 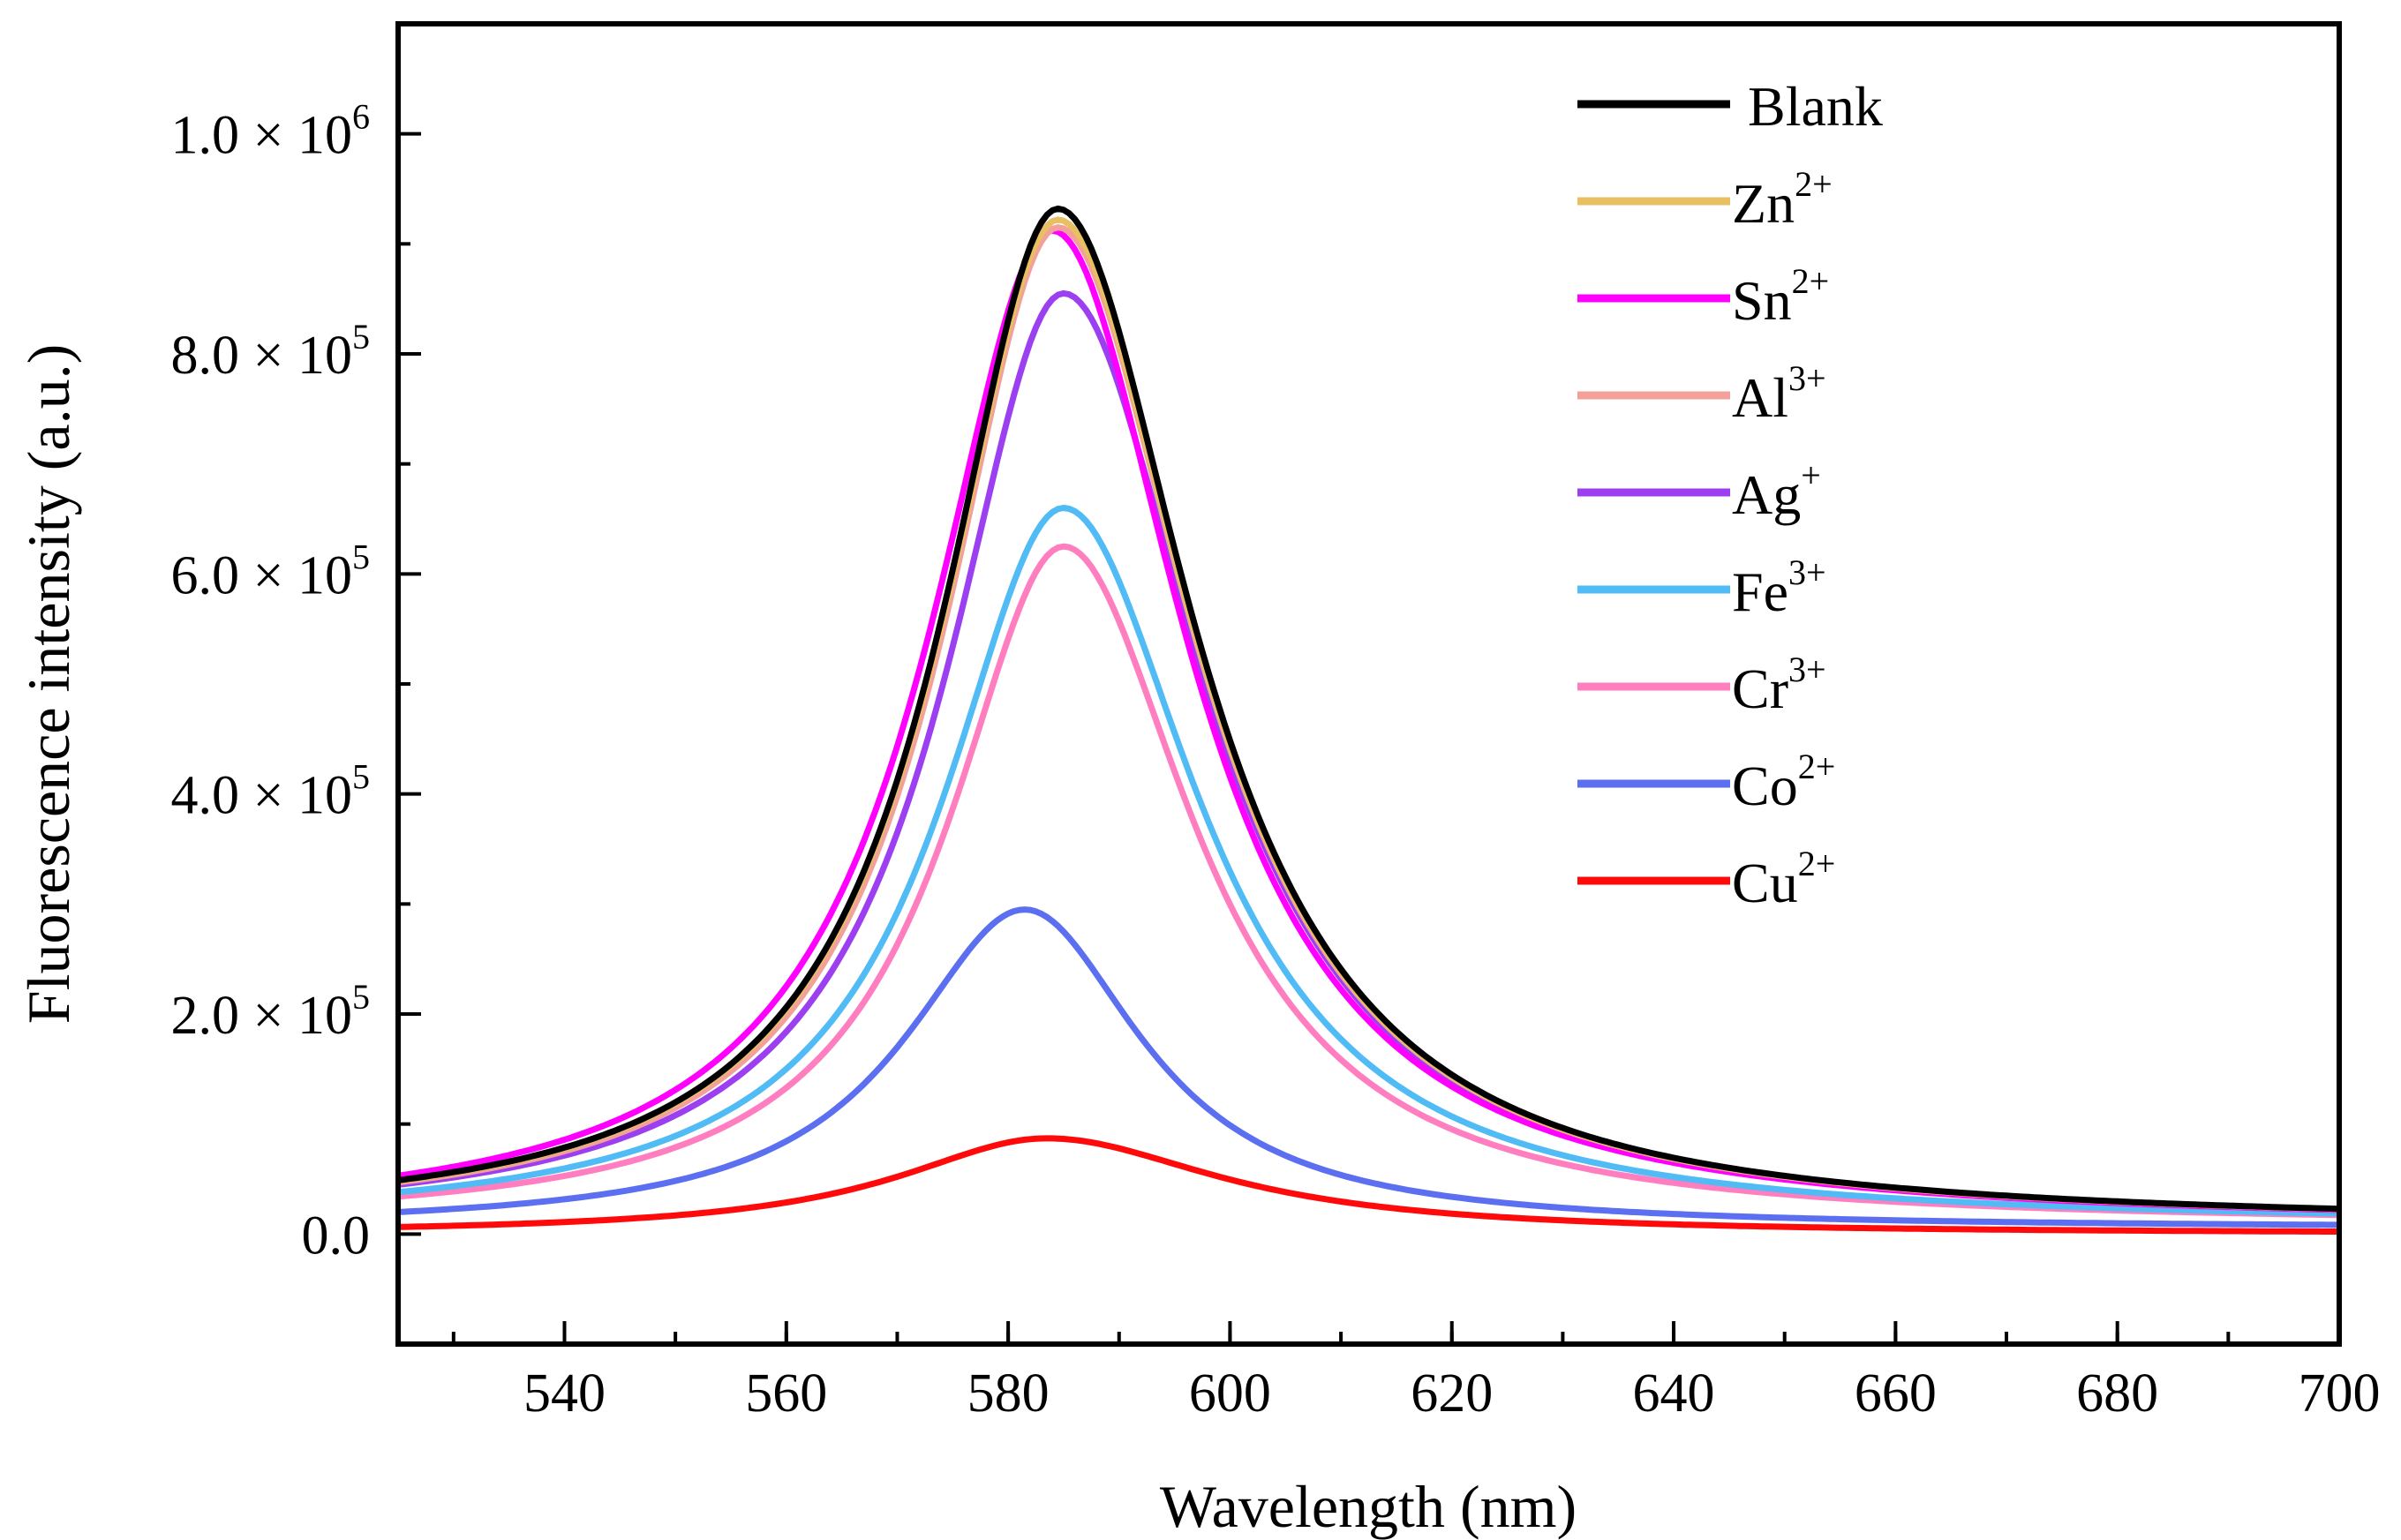 I want to click on y-tick-label: 8.0 × 10⁵, so click(x=270, y=351).